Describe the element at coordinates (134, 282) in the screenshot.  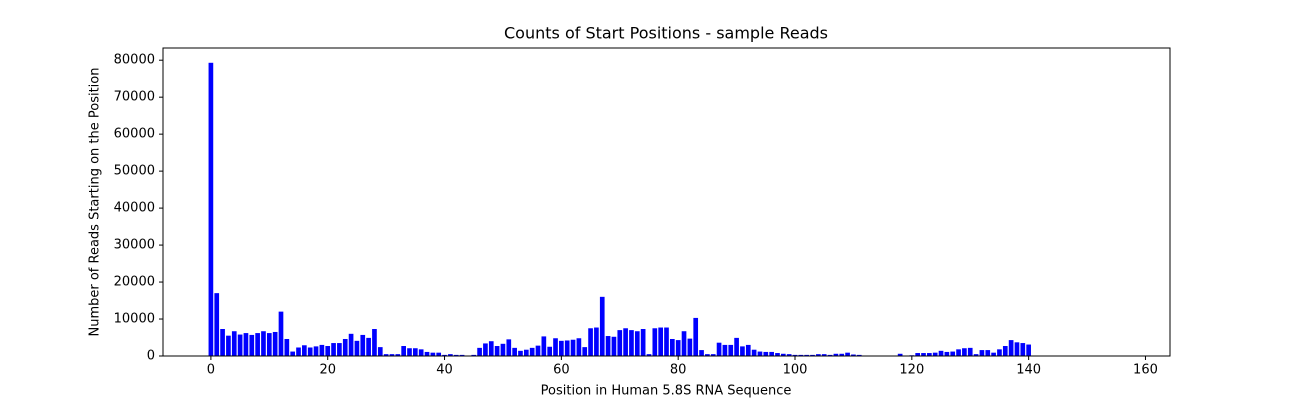
I see `y-tick-label: 20000` at that location.